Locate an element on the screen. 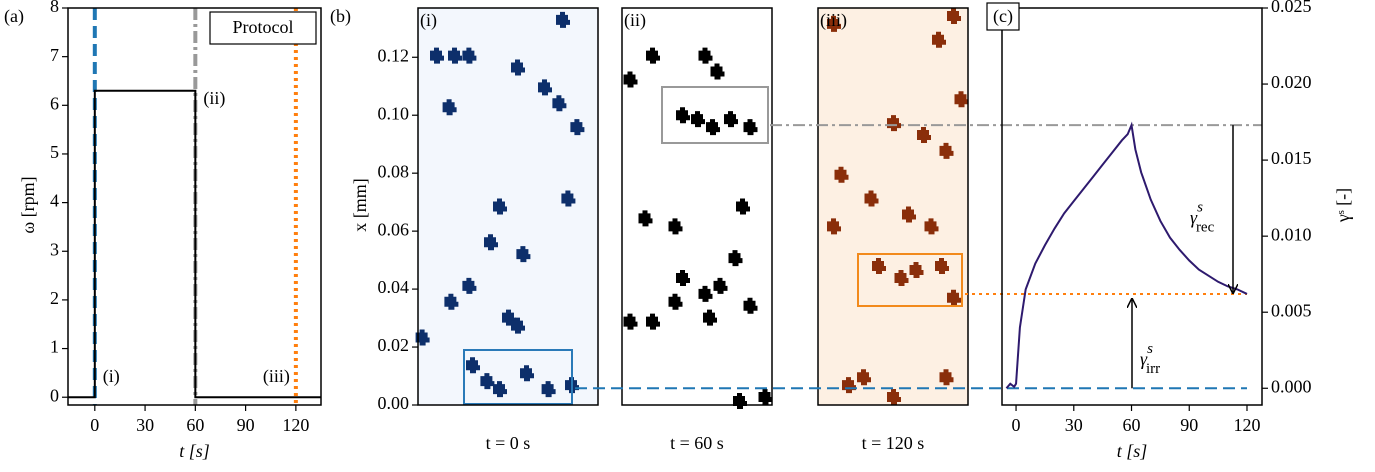 The height and width of the screenshot is (472, 1375). panel-caption: t = 0 s is located at coordinates (508, 443).